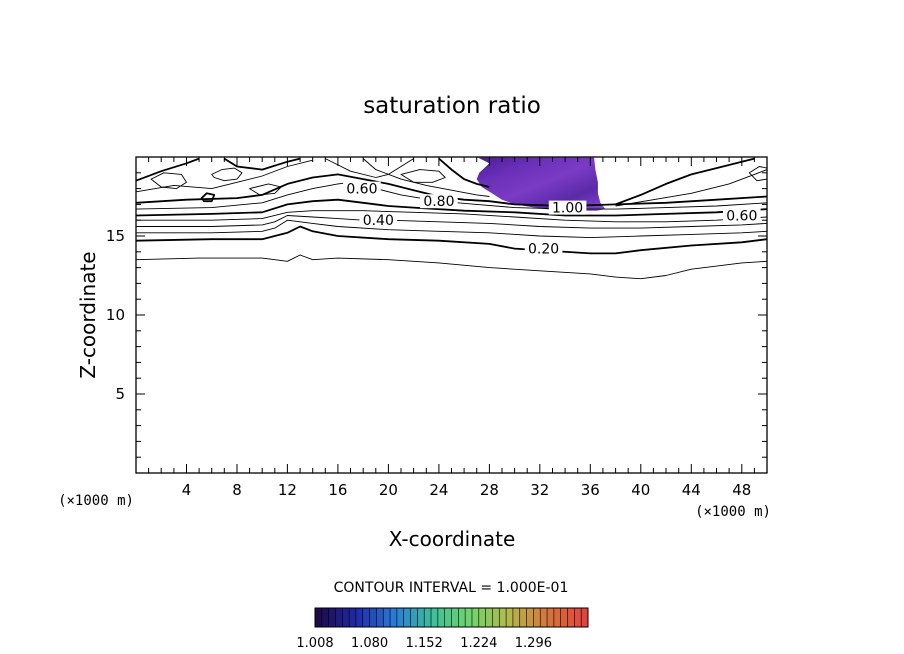 The height and width of the screenshot is (654, 904). I want to click on x-tick-label: 12, so click(287, 490).